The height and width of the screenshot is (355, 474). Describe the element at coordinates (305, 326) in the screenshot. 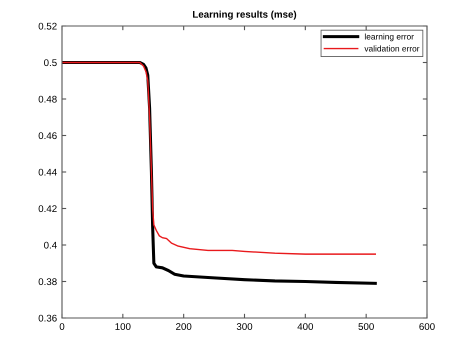

I see `x-tick-label: 400` at that location.